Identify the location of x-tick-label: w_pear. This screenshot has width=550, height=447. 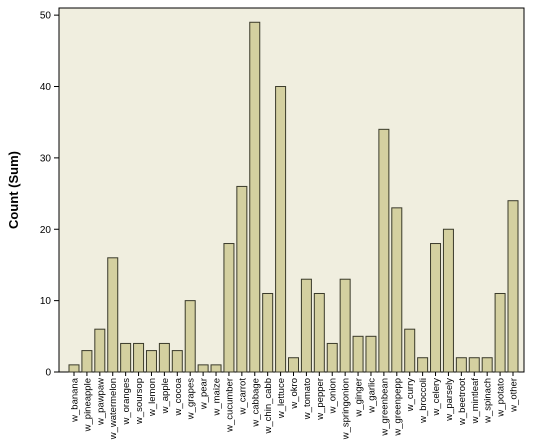
(204, 394).